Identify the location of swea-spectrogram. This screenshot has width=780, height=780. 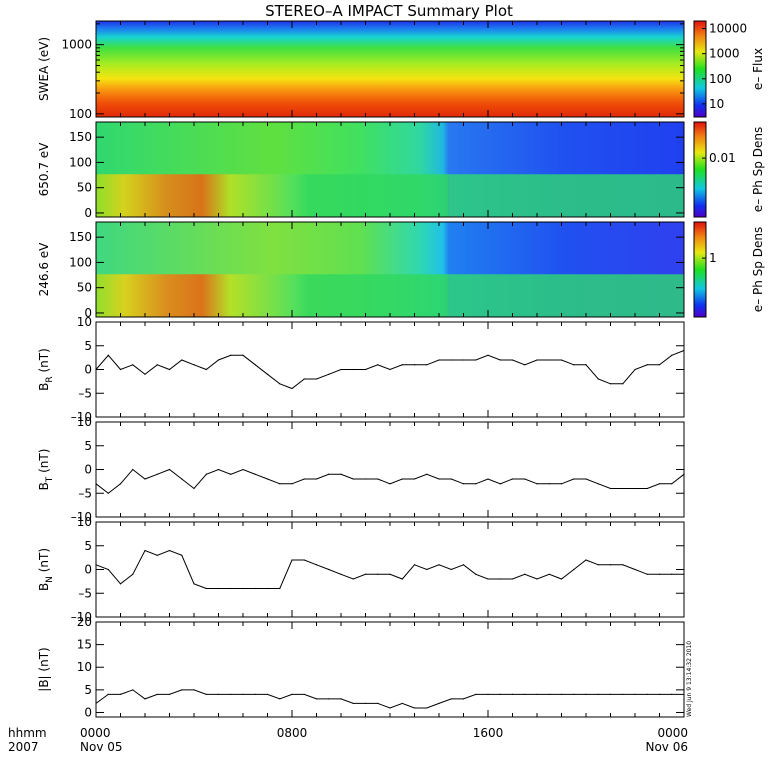
(390, 69).